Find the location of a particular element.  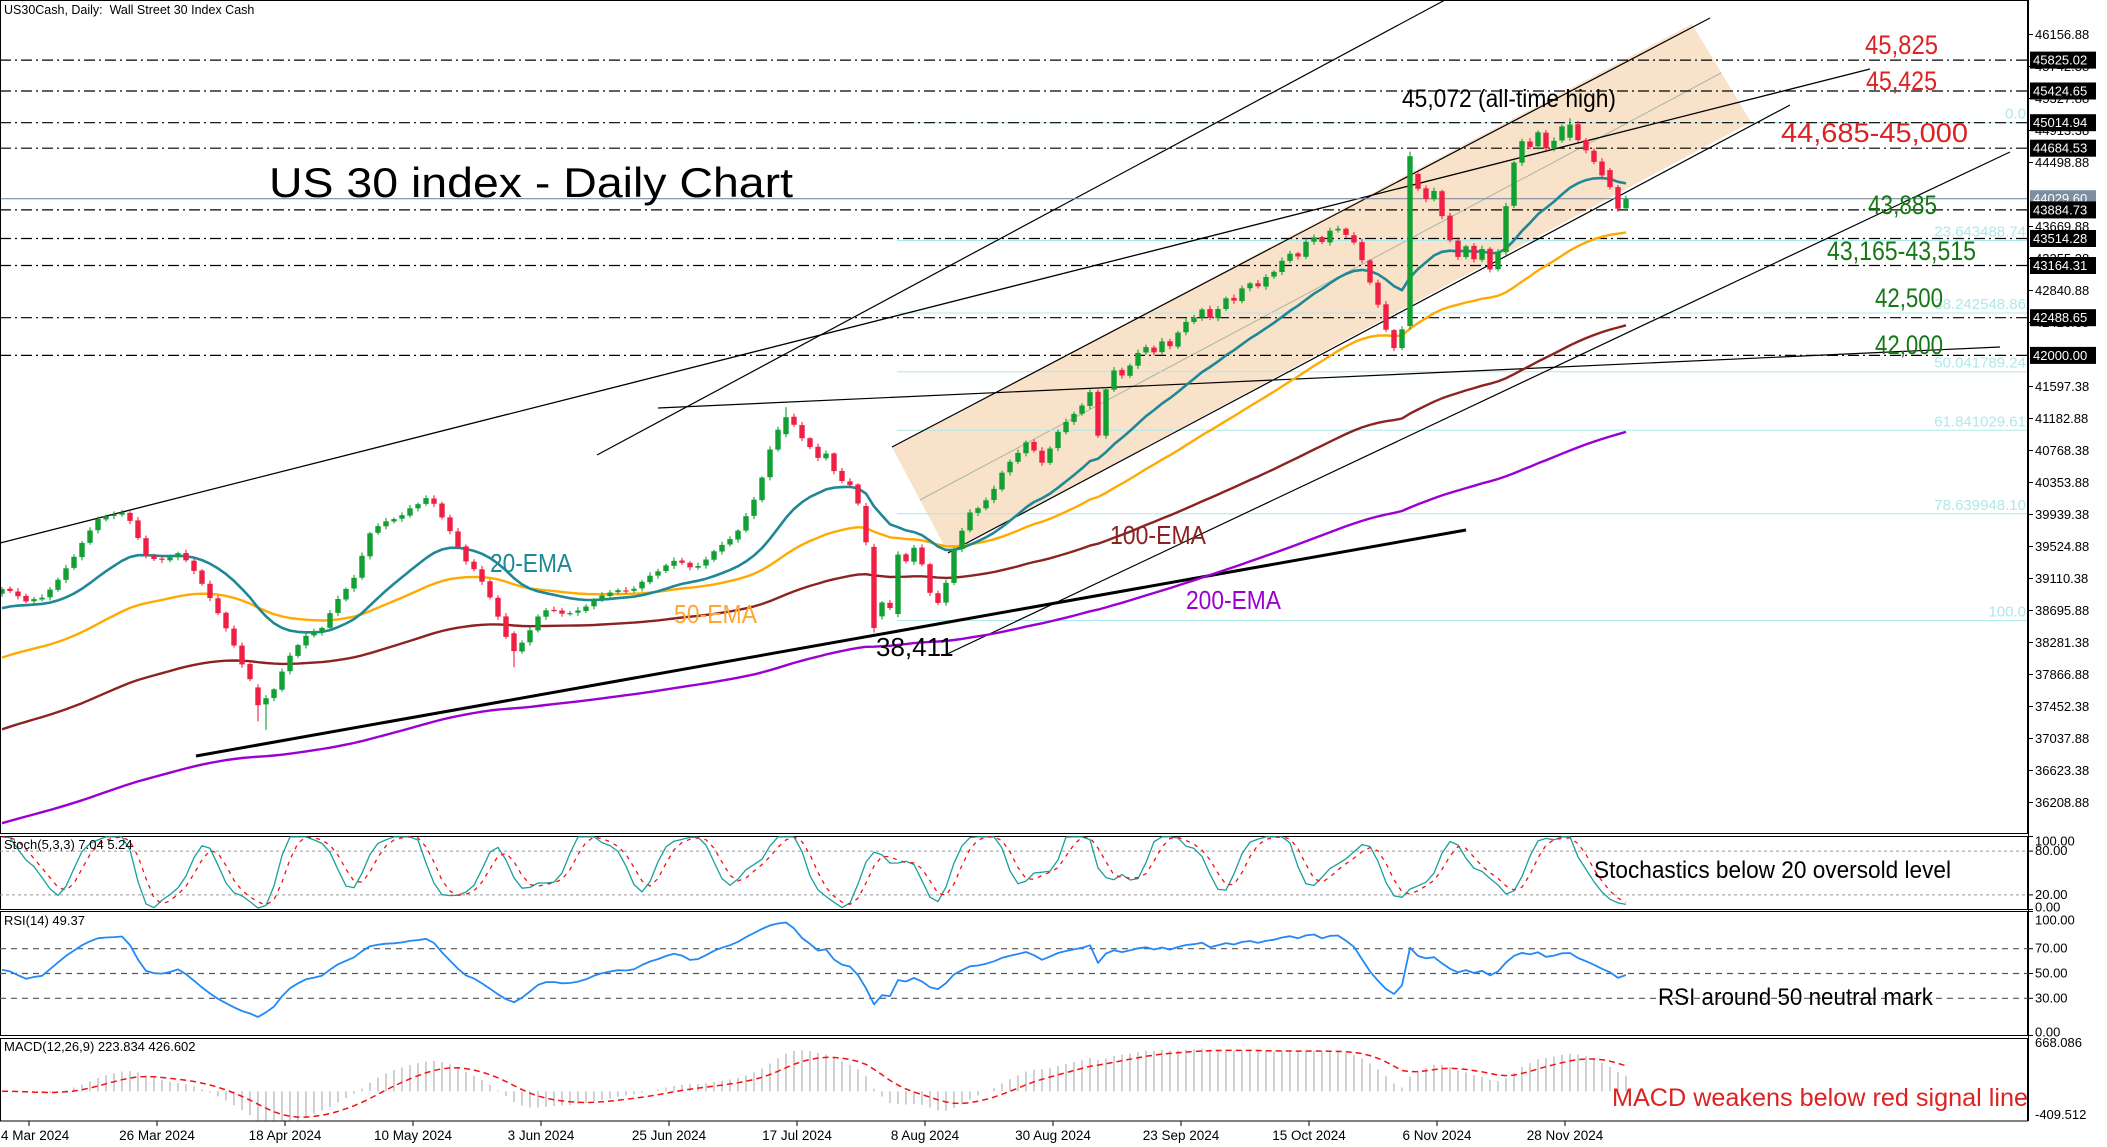

svg-text: MACD(12,26,9) 223.834 426.602 is located at coordinates (100, 1046).